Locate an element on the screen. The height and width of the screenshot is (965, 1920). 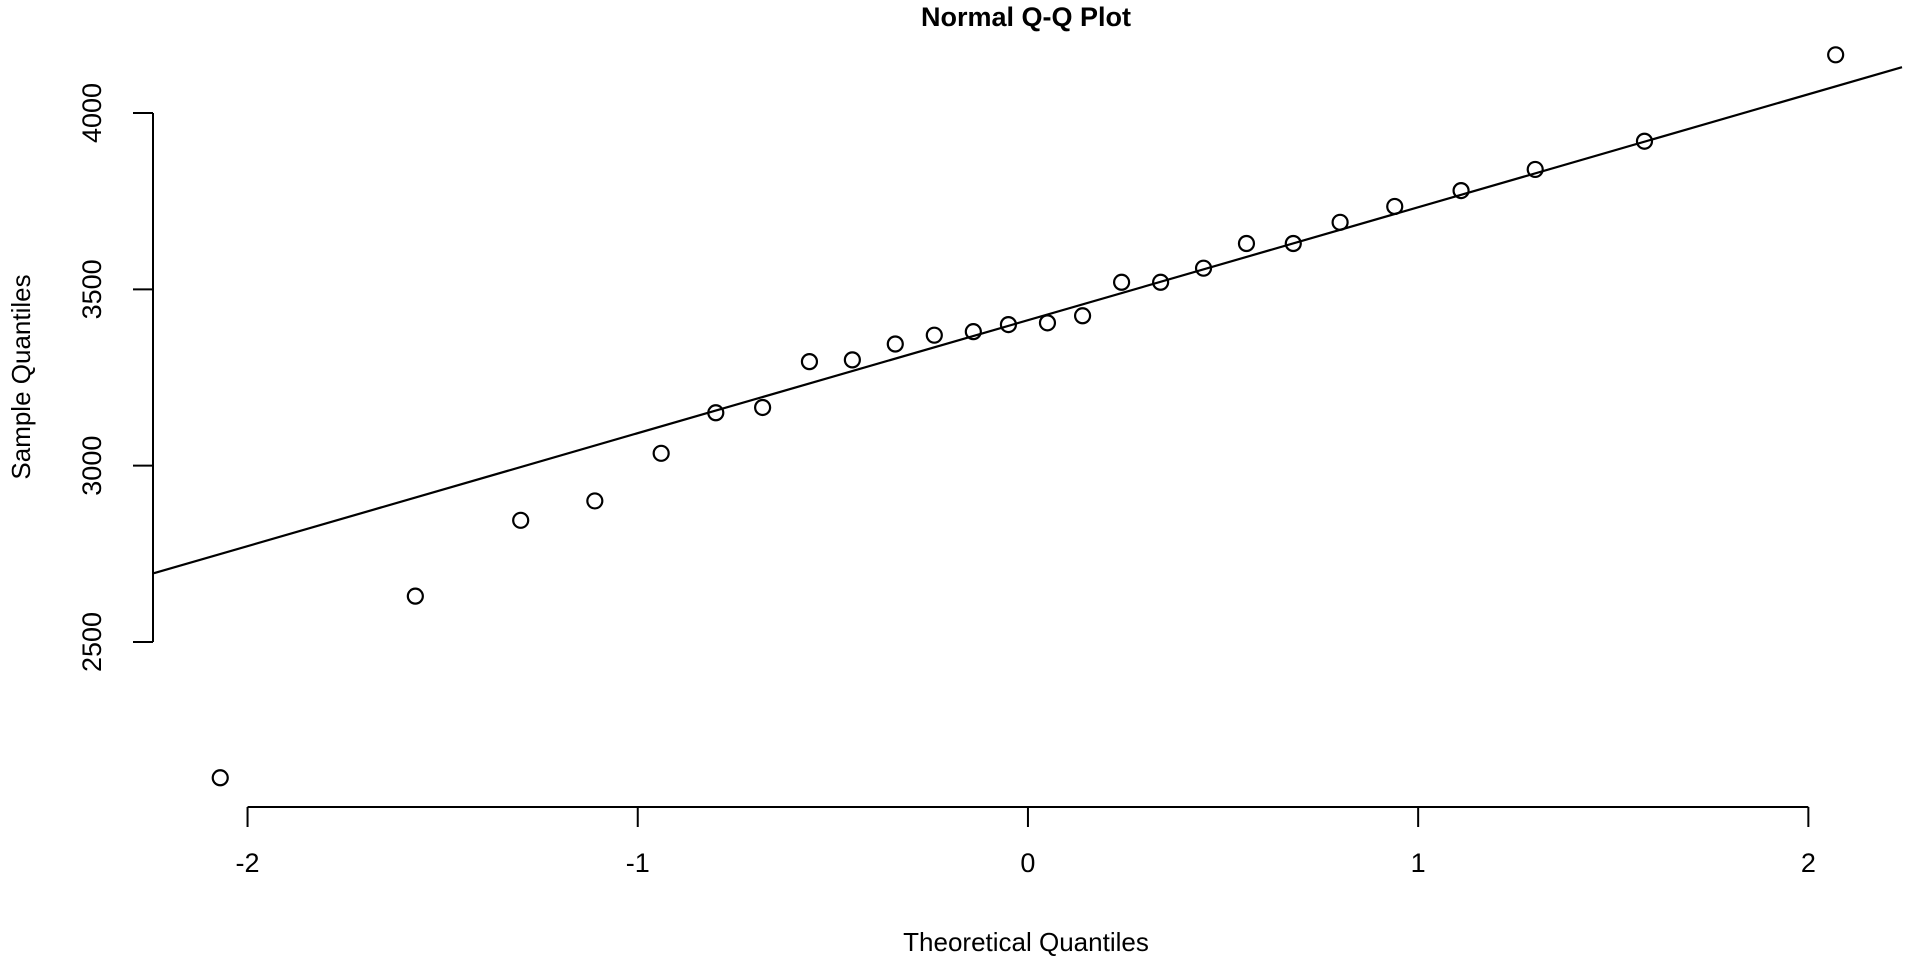
x-tick-label: -1 is located at coordinates (638, 863).